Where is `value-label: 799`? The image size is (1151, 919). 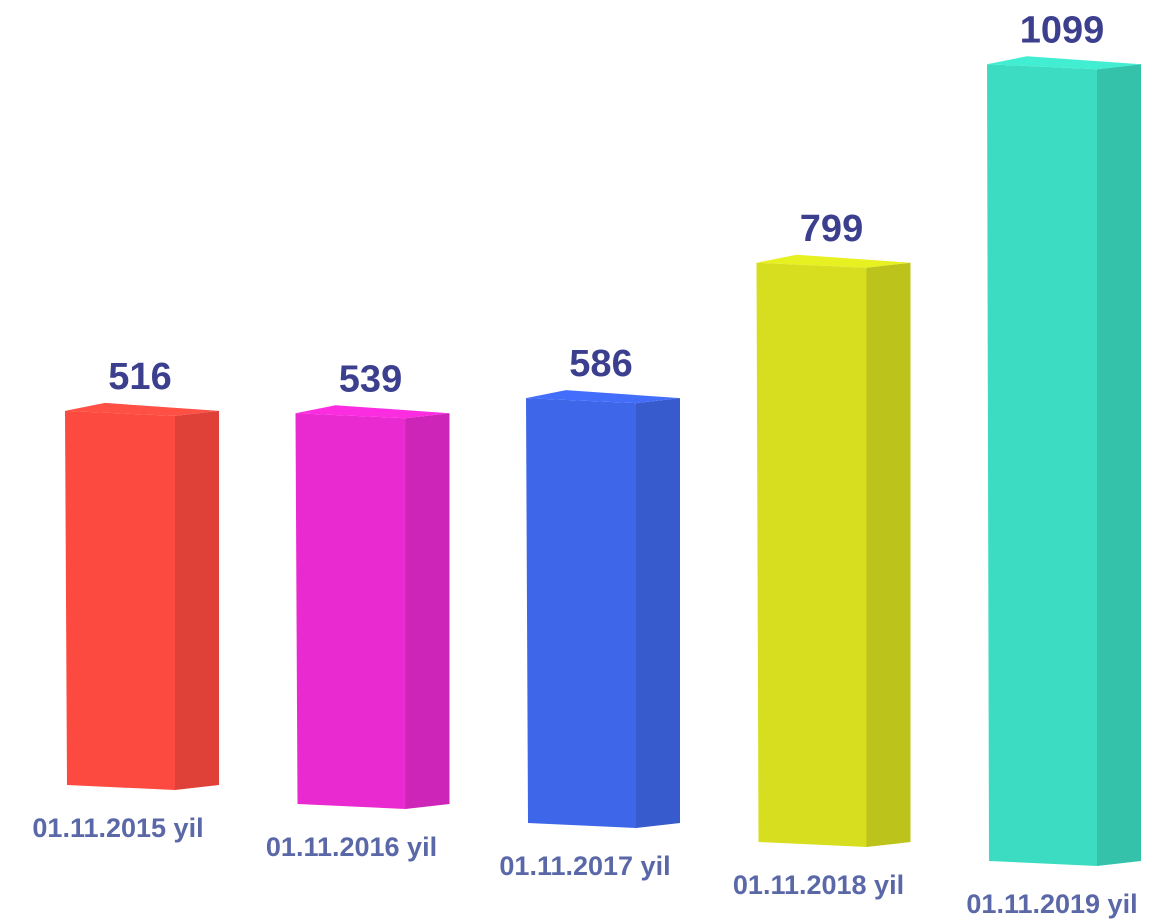
value-label: 799 is located at coordinates (831, 229).